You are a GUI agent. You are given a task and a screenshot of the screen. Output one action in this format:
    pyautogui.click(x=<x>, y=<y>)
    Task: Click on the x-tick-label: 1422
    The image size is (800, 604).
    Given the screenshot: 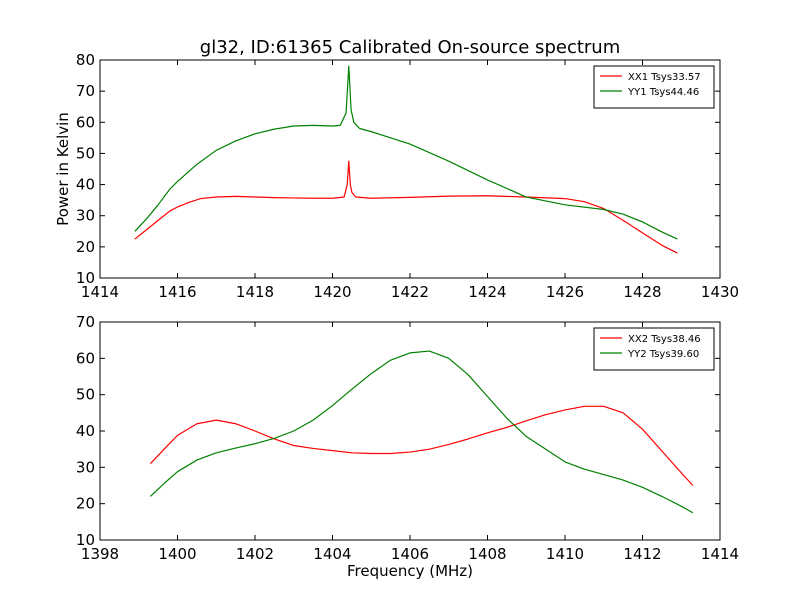 What is the action you would take?
    pyautogui.click(x=410, y=292)
    